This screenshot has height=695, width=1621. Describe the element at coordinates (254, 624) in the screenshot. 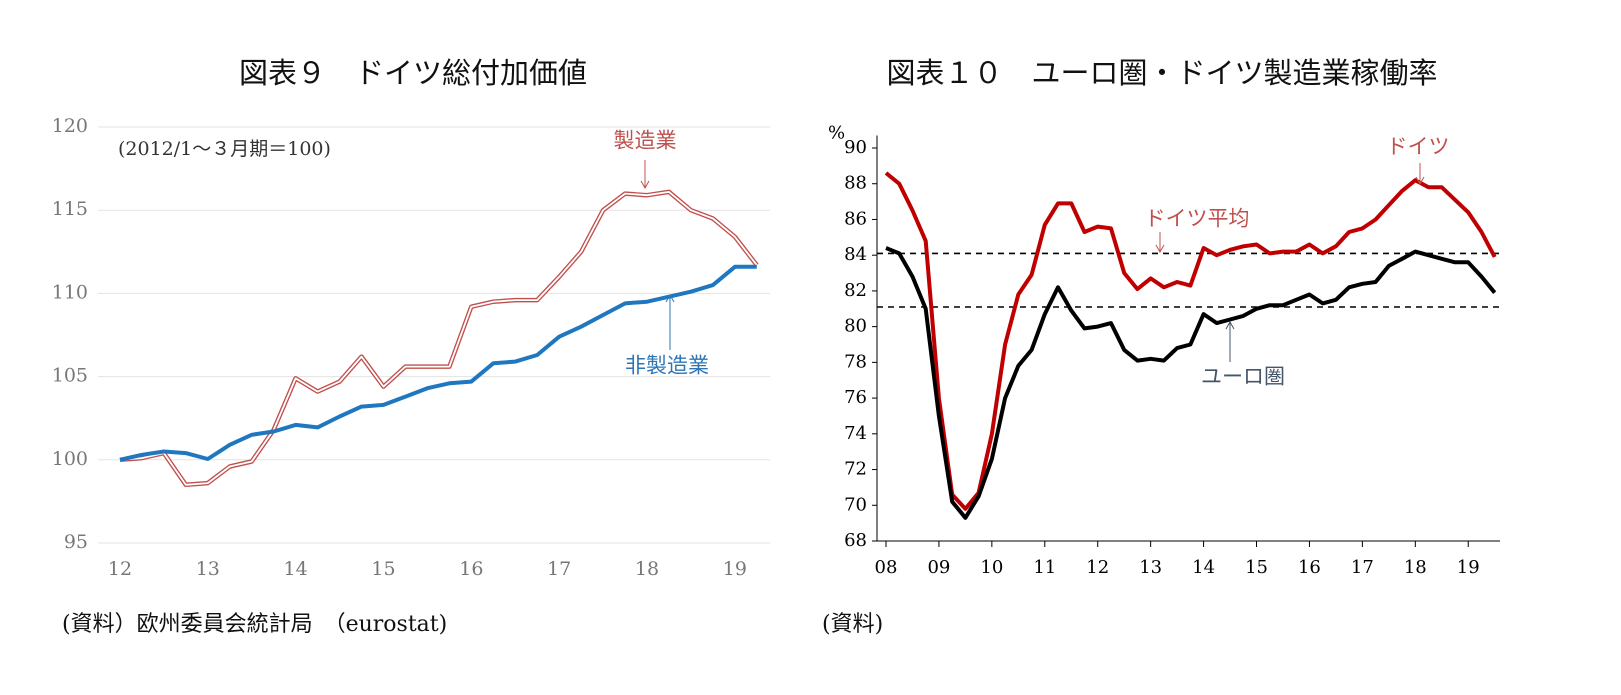

I see `source-note: (資料）欧州委員会統計局 （eurostat)` at that location.